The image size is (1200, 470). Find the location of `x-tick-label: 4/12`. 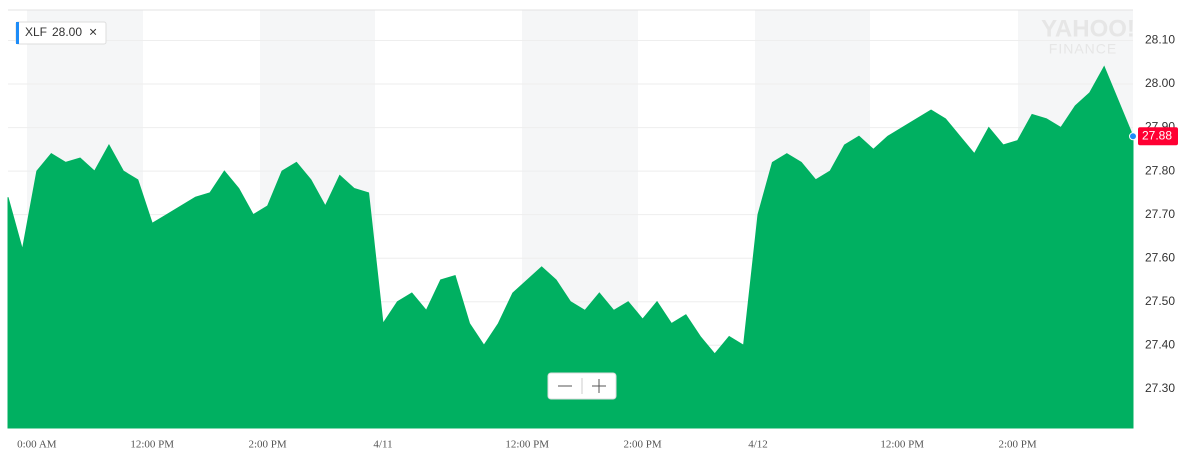

x-tick-label: 4/12 is located at coordinates (758, 445).